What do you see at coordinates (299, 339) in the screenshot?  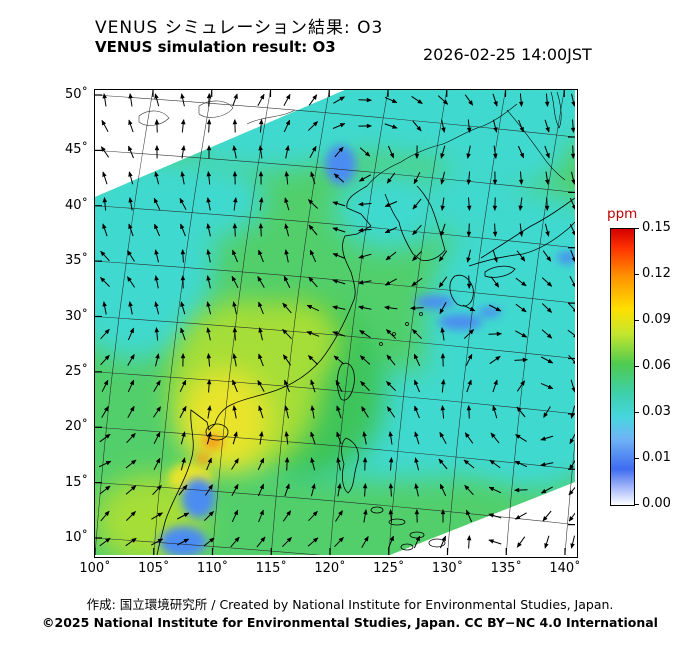 I see `o3-feature-fujian-high` at bounding box center [299, 339].